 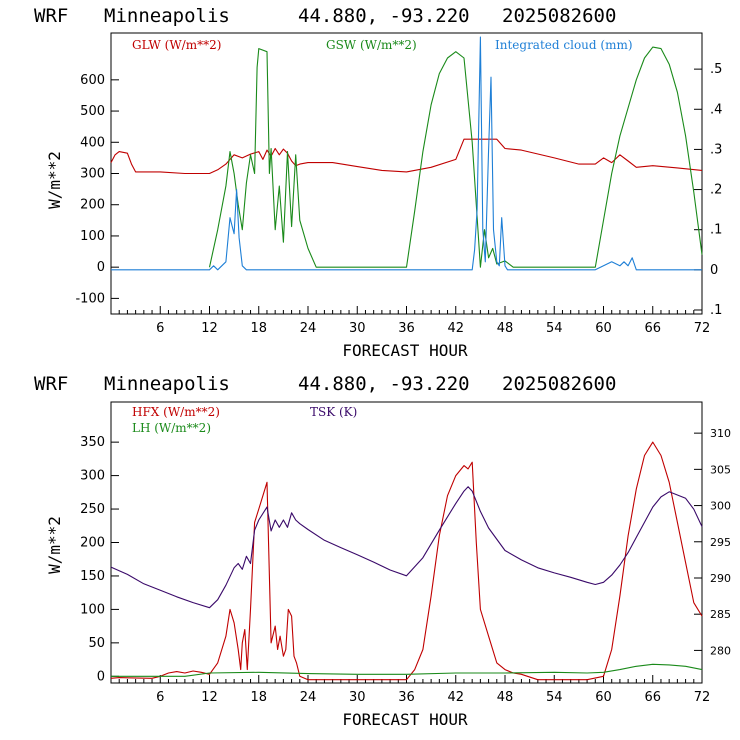 What do you see at coordinates (92, 442) in the screenshot?
I see `y-tick-label: 350` at bounding box center [92, 442].